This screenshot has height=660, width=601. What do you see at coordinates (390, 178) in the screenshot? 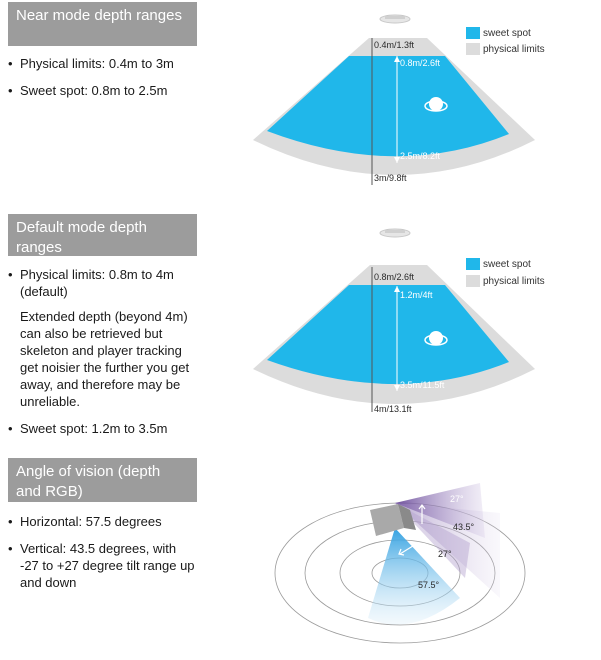
I see `max-physical-label: 3m/9.8ft` at bounding box center [390, 178].